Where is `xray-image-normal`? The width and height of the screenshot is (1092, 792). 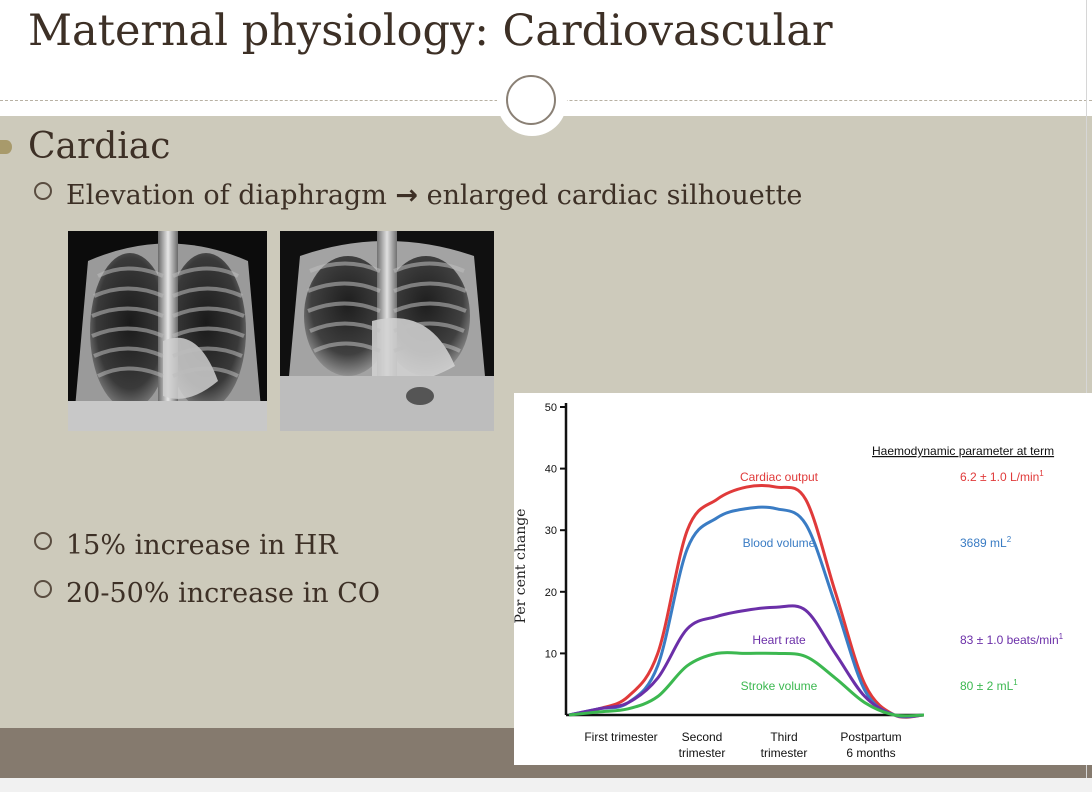
xray-image-normal is located at coordinates (167, 331).